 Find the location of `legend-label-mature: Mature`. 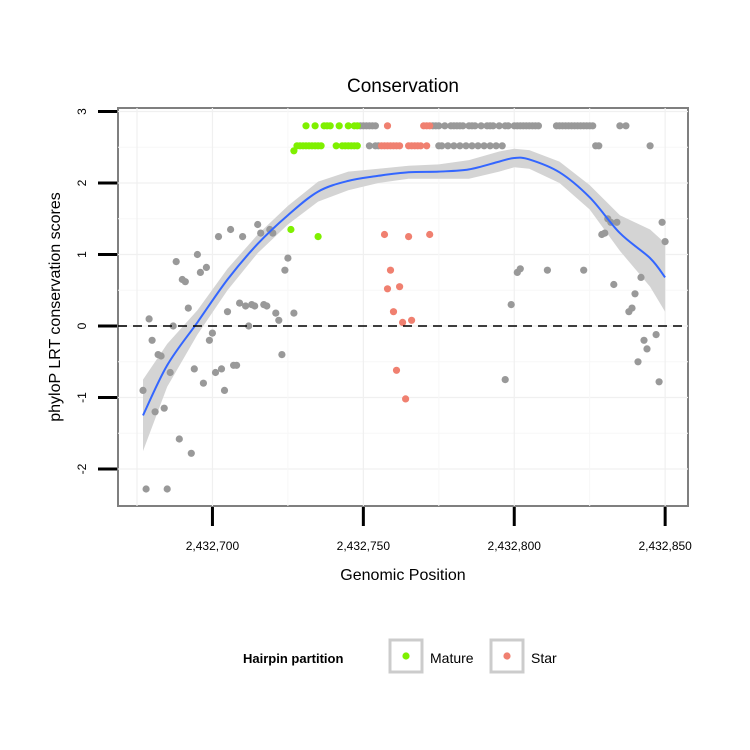

legend-label-mature: Mature is located at coordinates (452, 658).